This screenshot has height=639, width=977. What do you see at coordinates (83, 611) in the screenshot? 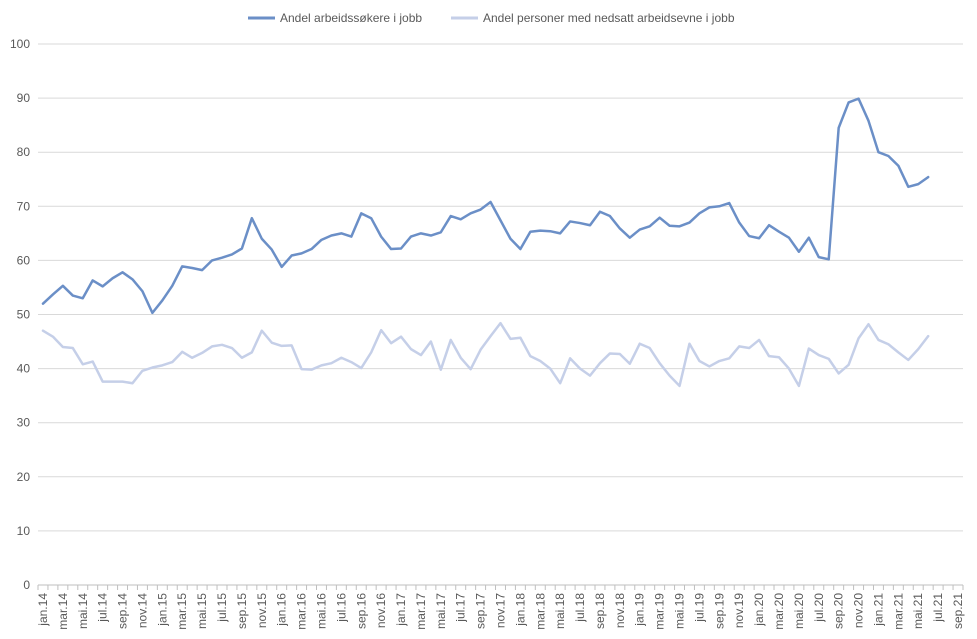
I see `x-tick-label: mai.14` at bounding box center [83, 611].